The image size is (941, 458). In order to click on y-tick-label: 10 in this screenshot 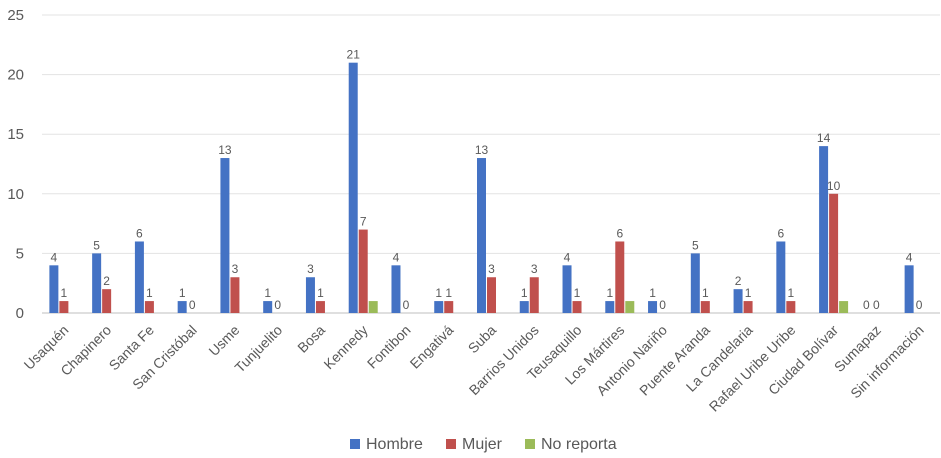, I will do `click(15, 194)`.